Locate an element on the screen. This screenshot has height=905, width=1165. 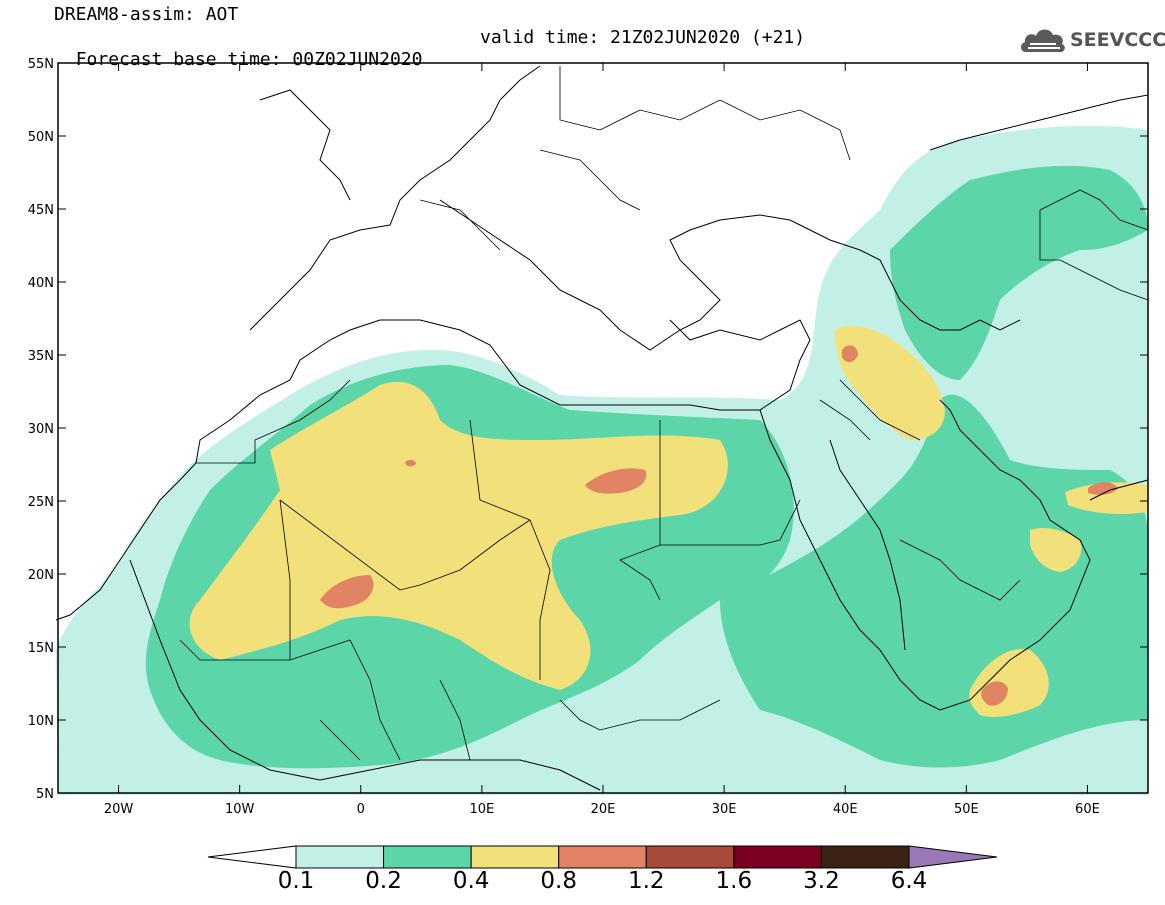
lon-tick-label: 10W is located at coordinates (240, 809).